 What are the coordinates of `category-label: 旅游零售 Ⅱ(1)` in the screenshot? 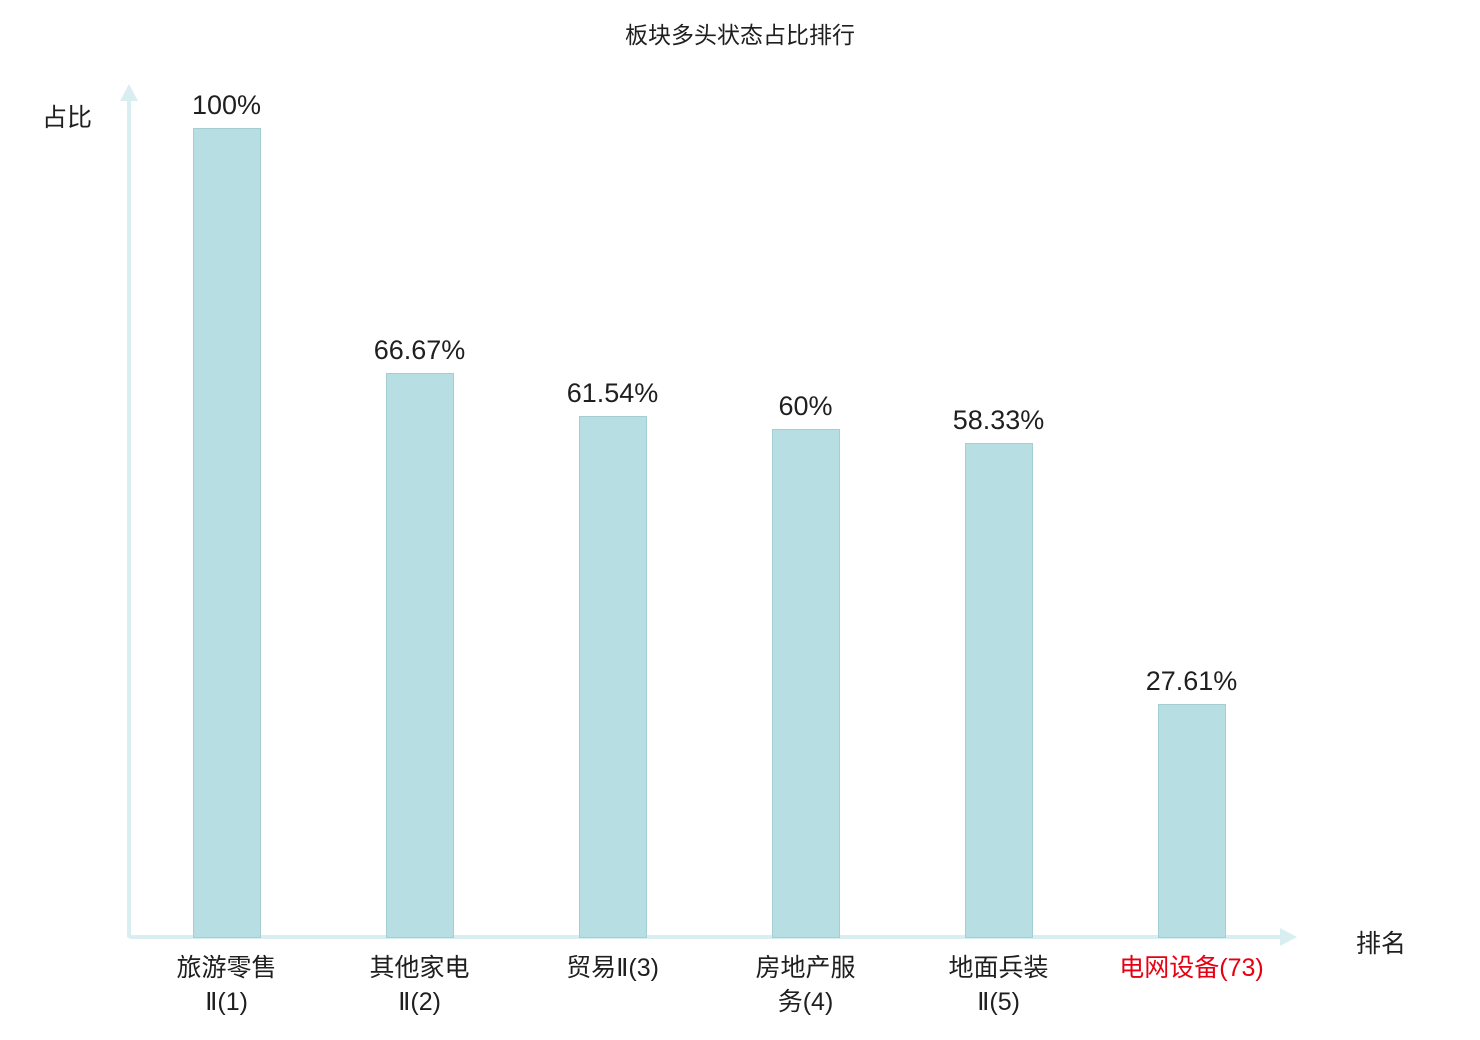 It's located at (226, 985).